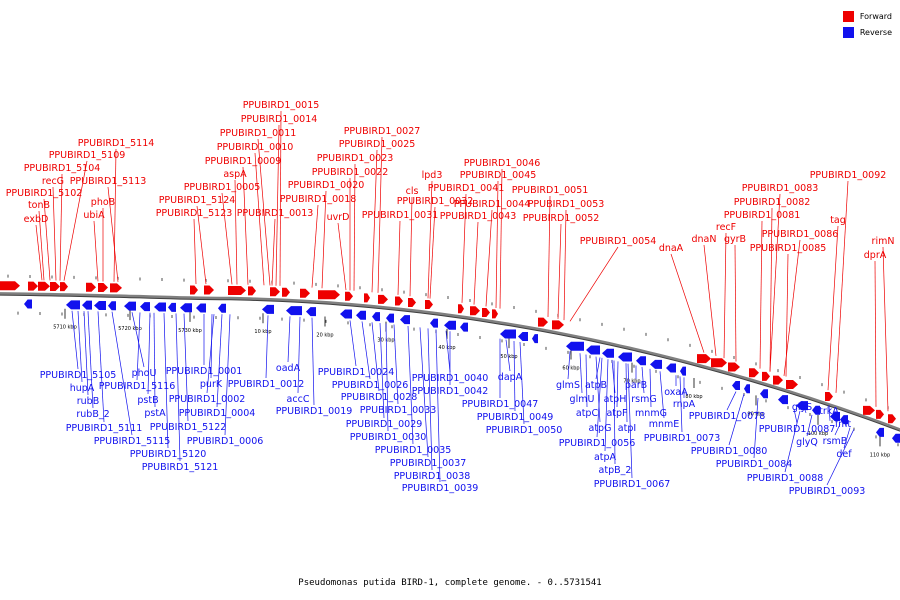 This screenshot has height=600, width=900. What do you see at coordinates (478, 216) in the screenshot?
I see `forward-gene-label: PPUBIRD1_0043` at bounding box center [478, 216].